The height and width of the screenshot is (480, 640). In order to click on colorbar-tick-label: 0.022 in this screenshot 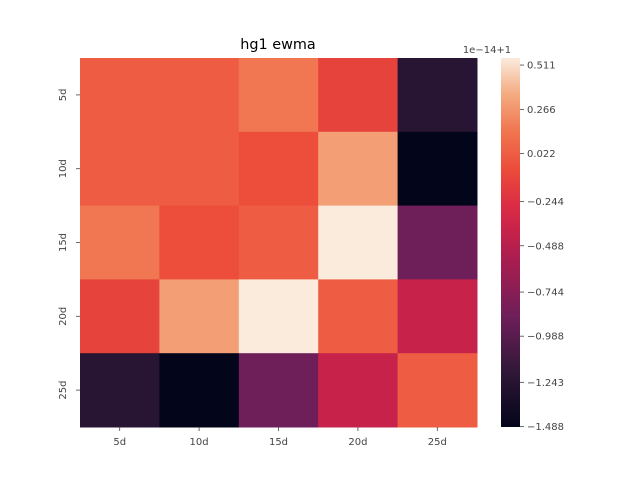, I will do `click(541, 154)`.